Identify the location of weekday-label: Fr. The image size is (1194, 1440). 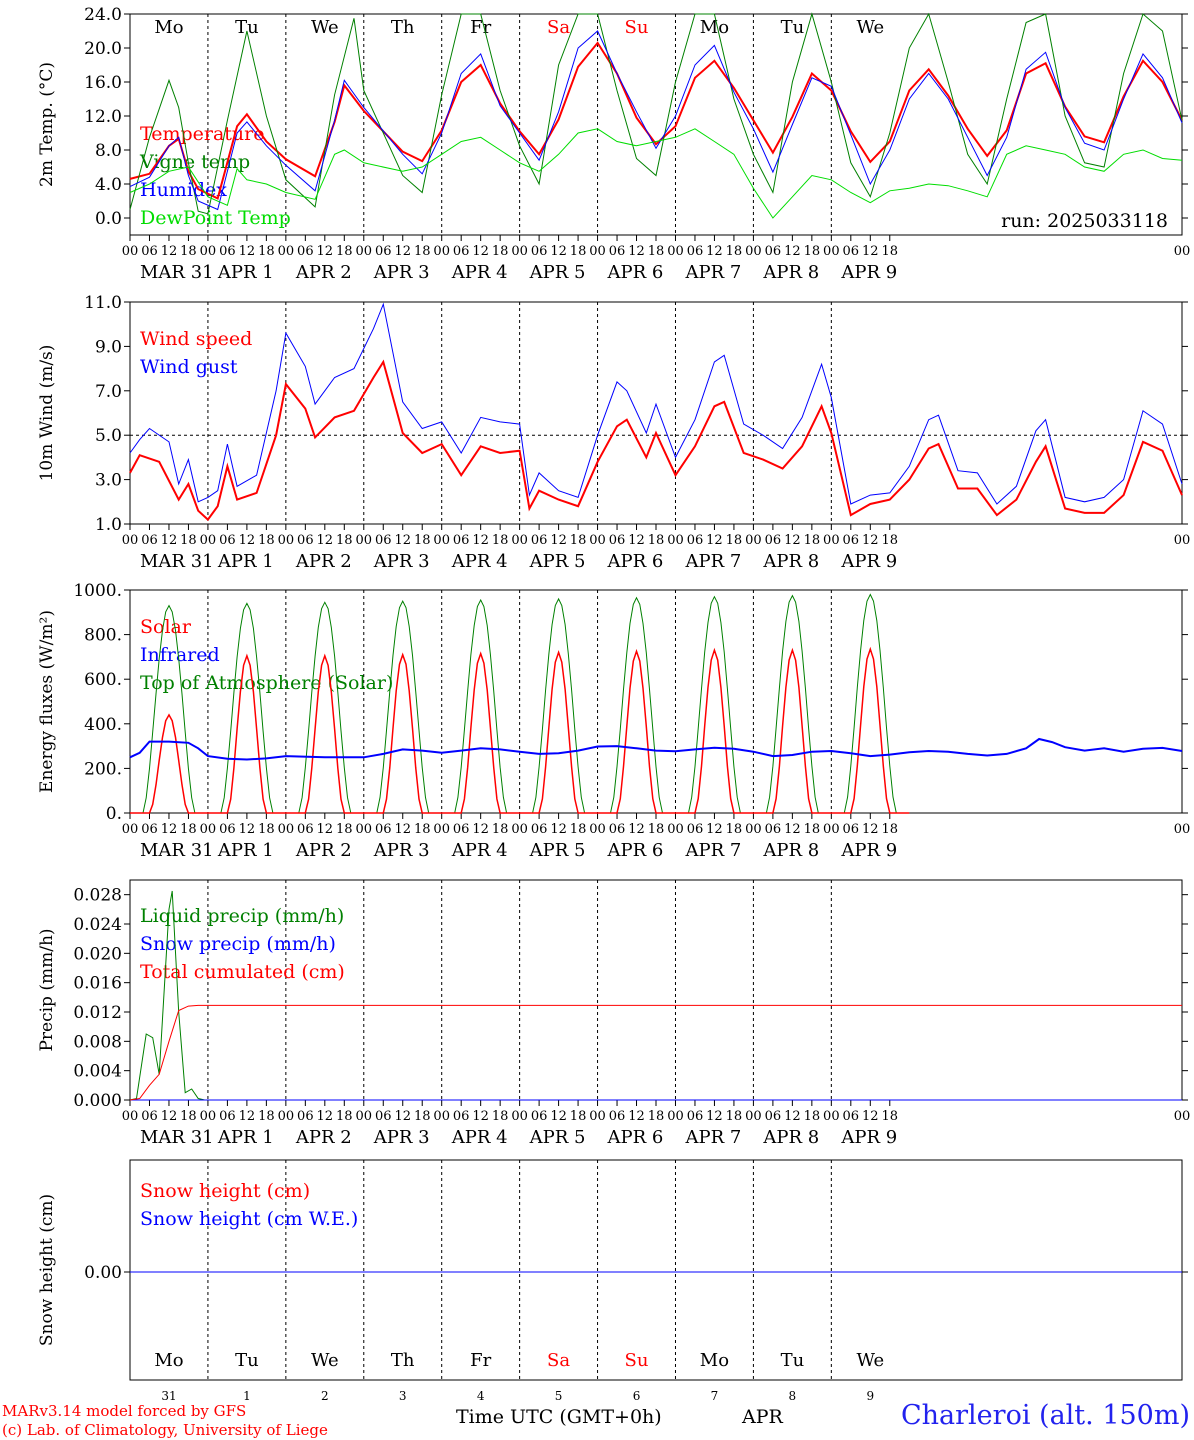
(480, 27).